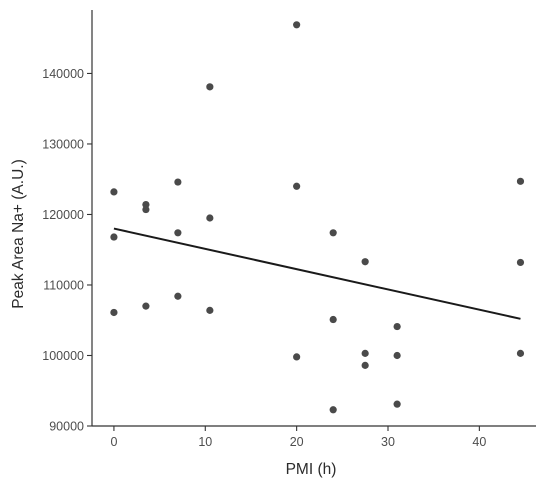 The image size is (550, 486). I want to click on trend-line-group, so click(317, 273).